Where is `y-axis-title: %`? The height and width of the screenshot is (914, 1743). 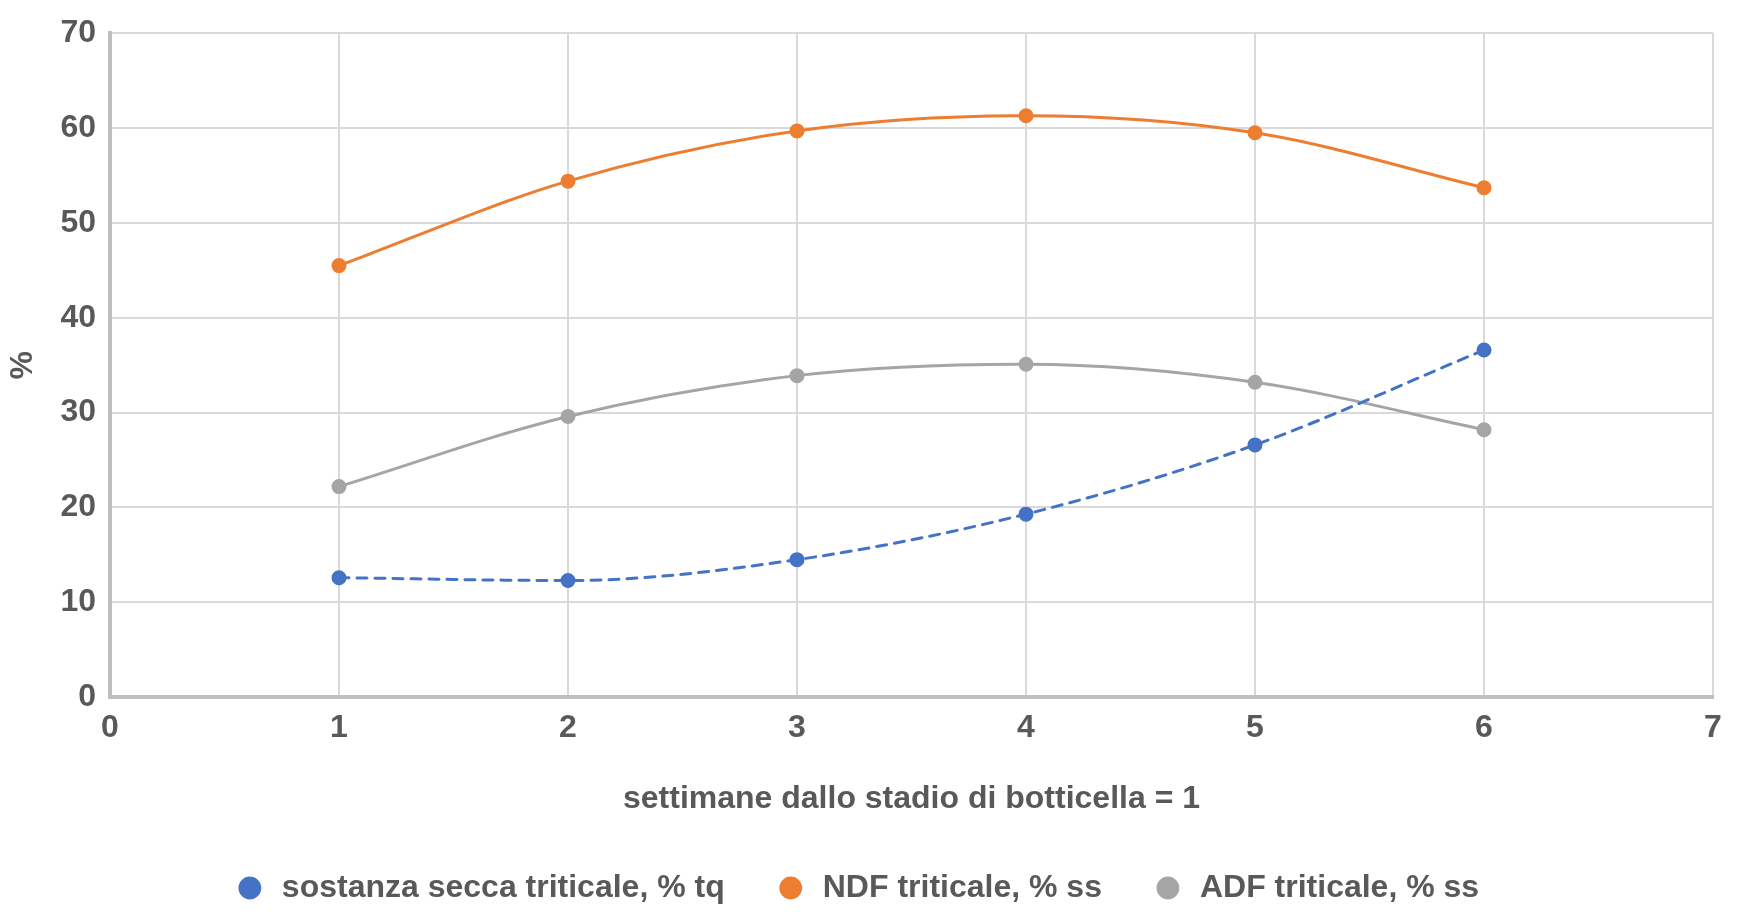
y-axis-title: % is located at coordinates (21, 365).